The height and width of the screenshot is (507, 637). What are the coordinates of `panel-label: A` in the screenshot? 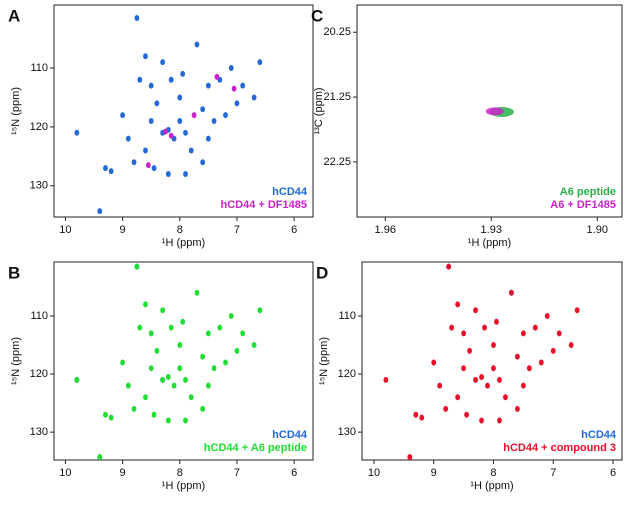 It's located at (14, 15).